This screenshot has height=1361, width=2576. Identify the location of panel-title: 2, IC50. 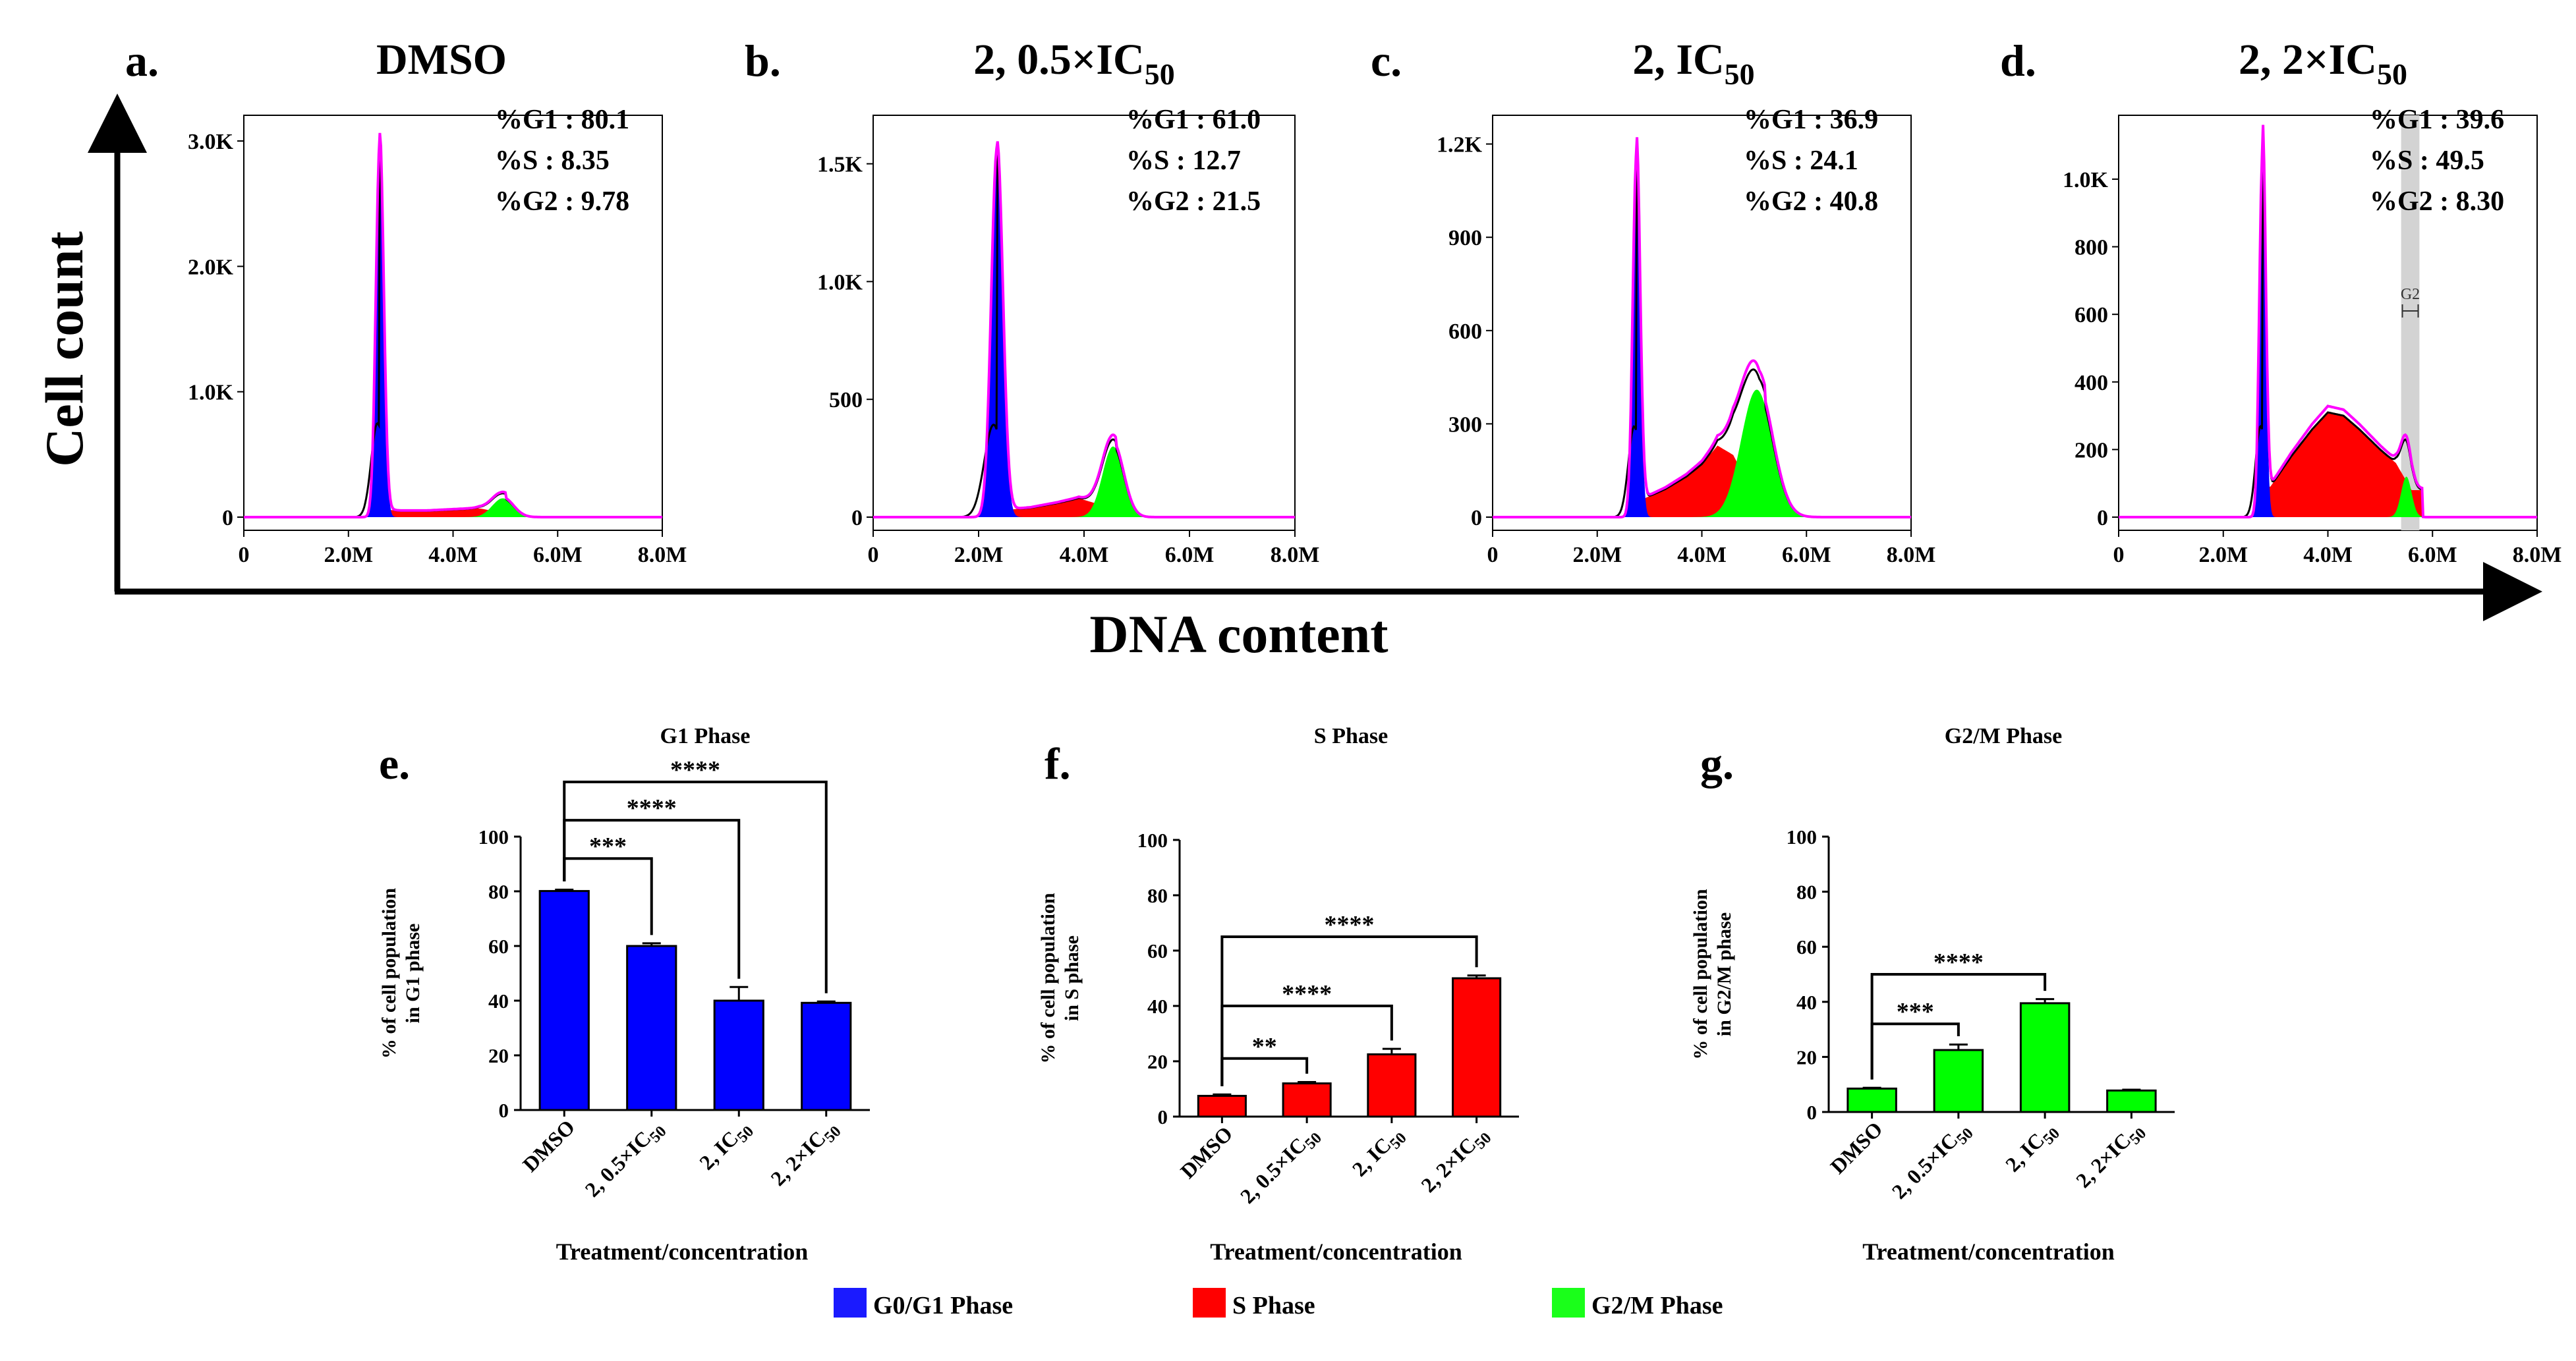
(1693, 64).